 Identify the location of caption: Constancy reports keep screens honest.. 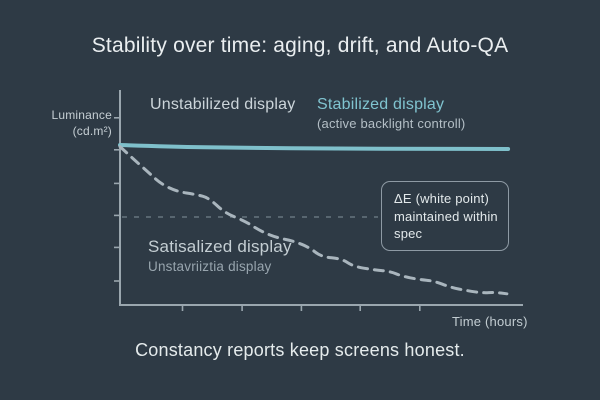
(300, 350).